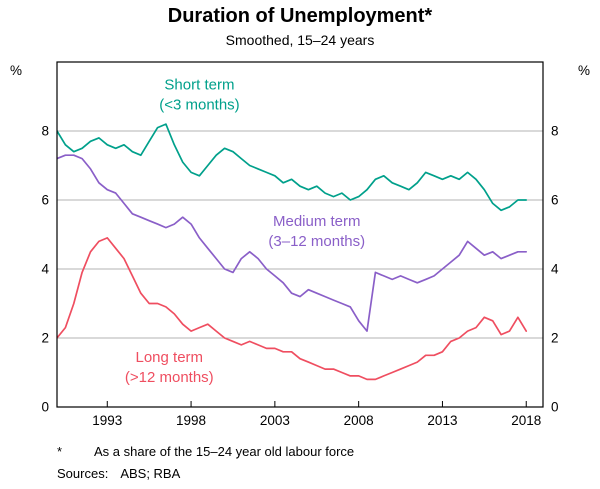 The image size is (600, 489). I want to click on series-label-medium-term: Medium term (3–12 months), so click(316, 231).